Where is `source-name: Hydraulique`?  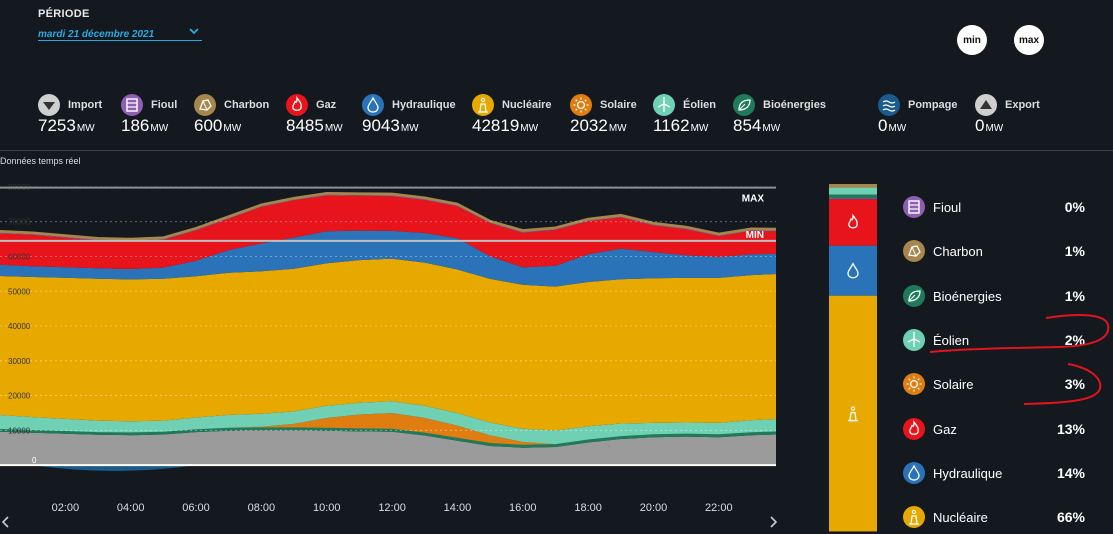
source-name: Hydraulique is located at coordinates (424, 105).